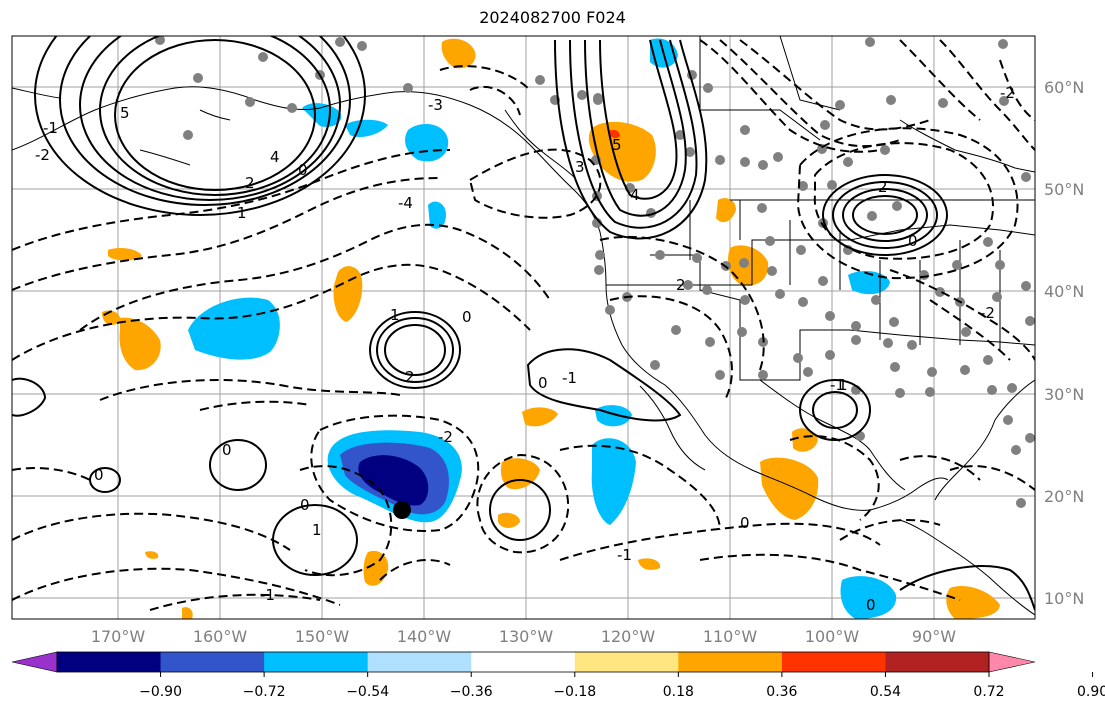  What do you see at coordinates (730, 636) in the screenshot?
I see `lon-label: 110°W` at bounding box center [730, 636].